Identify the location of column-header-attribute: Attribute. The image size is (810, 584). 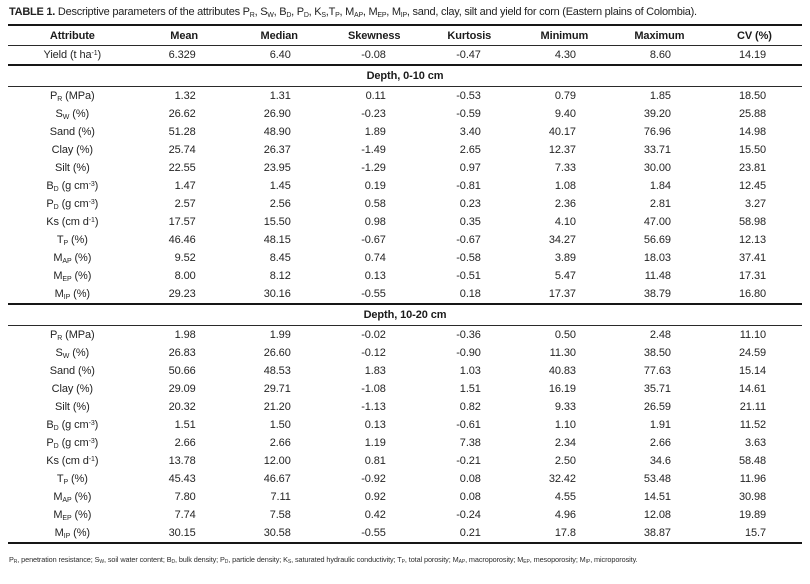
(72, 35).